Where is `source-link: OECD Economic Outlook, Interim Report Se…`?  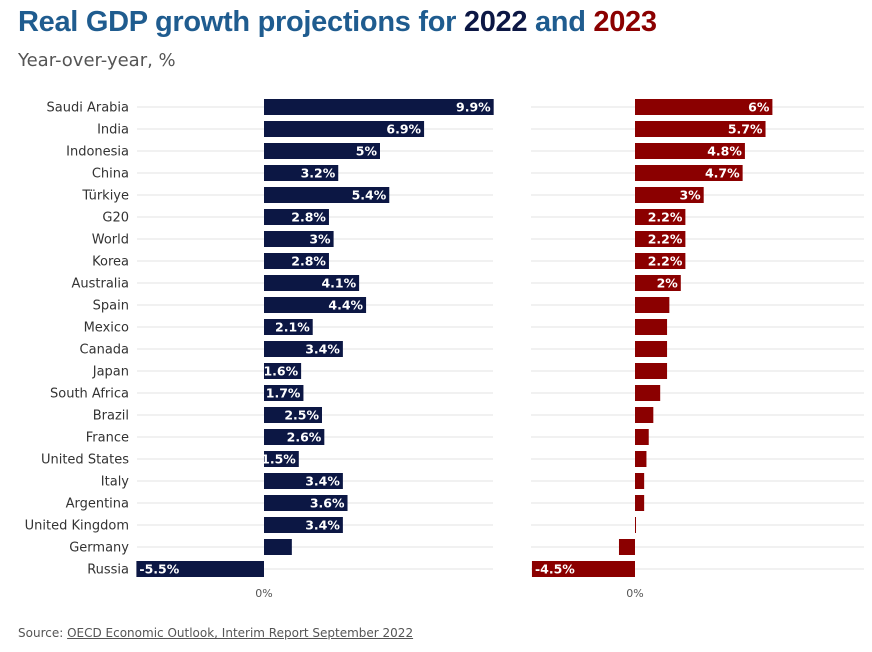 source-link: OECD Economic Outlook, Interim Report Se… is located at coordinates (240, 633).